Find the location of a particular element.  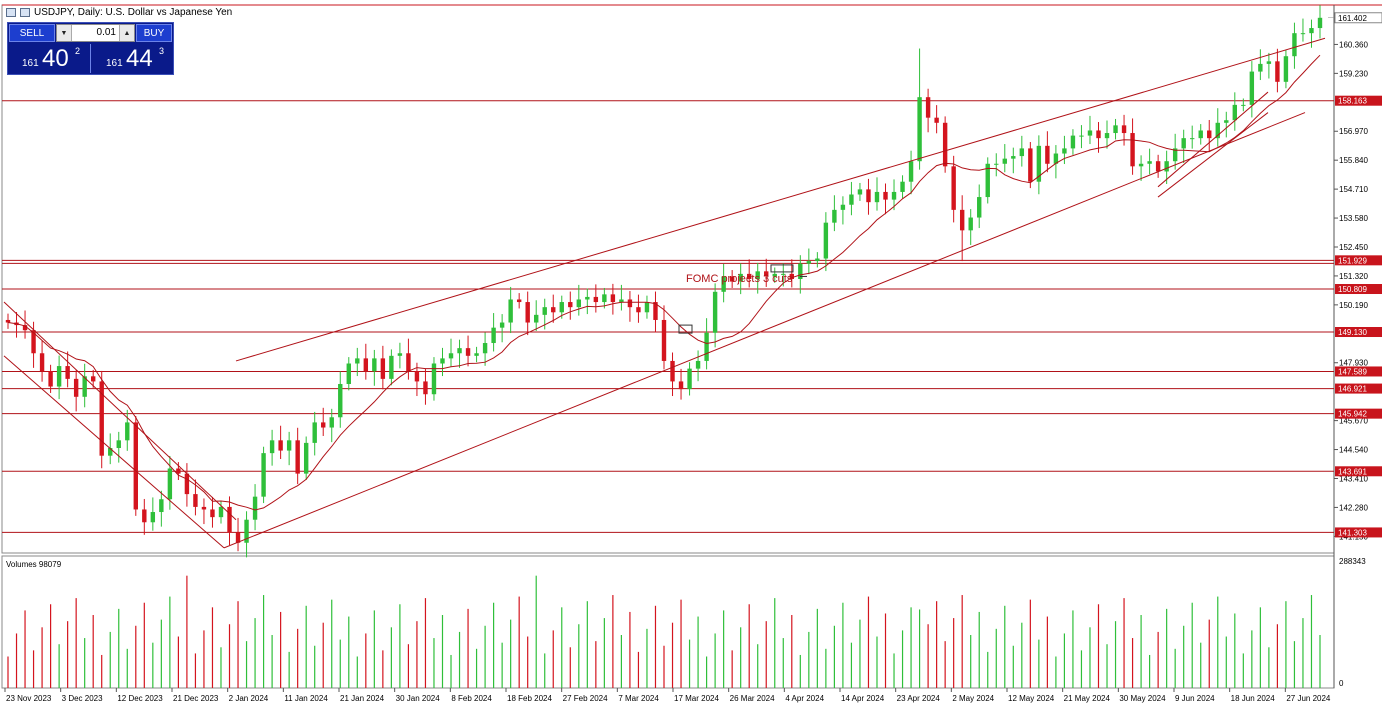

sell-button: SELL is located at coordinates (32, 33).